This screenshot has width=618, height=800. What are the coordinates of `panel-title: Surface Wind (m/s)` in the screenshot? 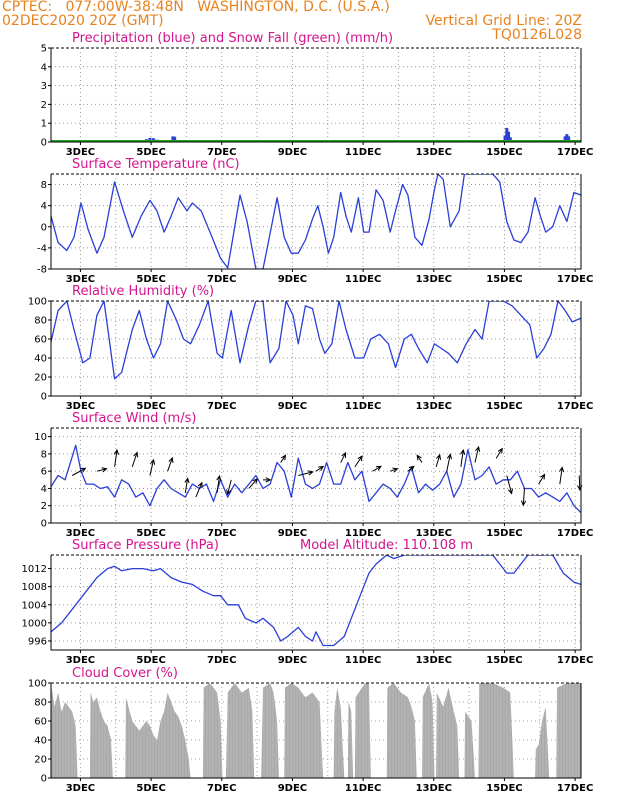 It's located at (134, 418).